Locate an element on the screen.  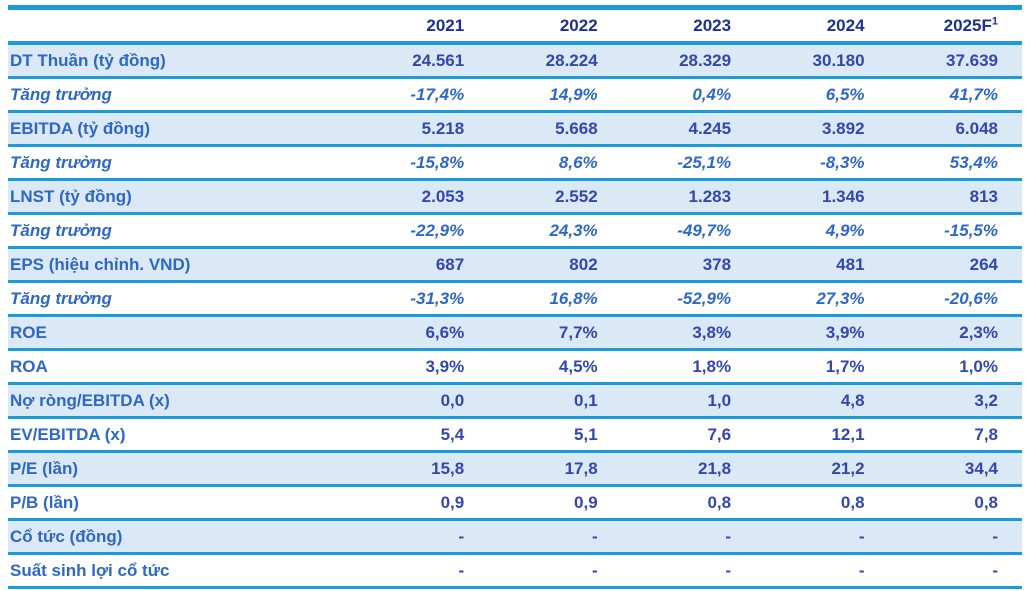
table-row: LNST (tỷ đồng) 2.053 2.552 1.283 1.346 813 is located at coordinates (515, 196).